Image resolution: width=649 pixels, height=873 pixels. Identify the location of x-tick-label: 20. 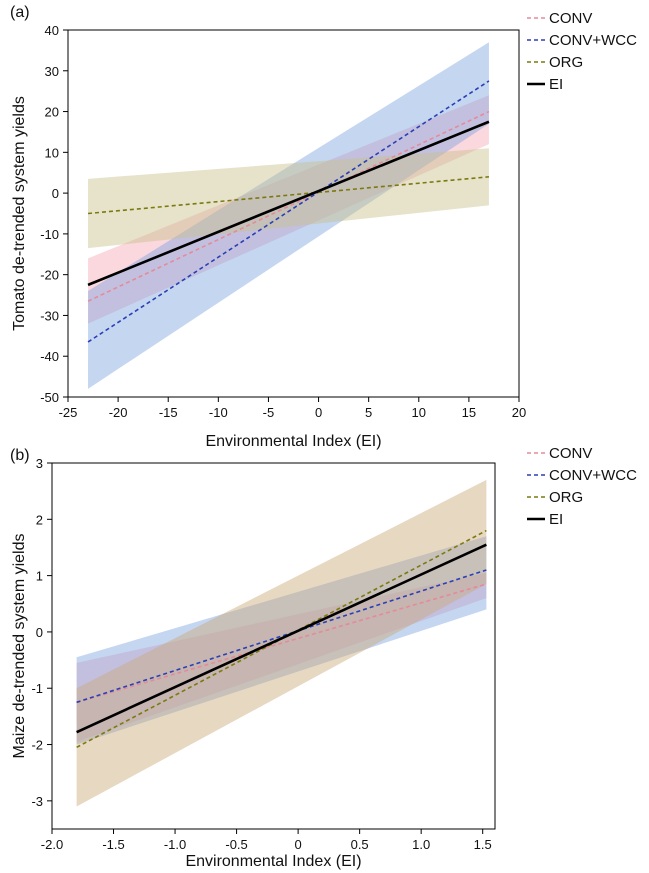
(519, 412).